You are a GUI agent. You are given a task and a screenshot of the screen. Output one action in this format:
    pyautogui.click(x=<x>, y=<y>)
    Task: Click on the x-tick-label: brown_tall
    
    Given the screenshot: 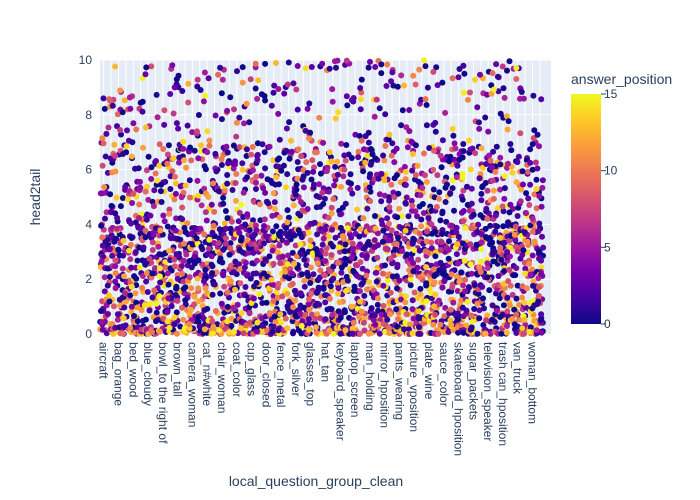 What is the action you would take?
    pyautogui.click(x=178, y=369)
    